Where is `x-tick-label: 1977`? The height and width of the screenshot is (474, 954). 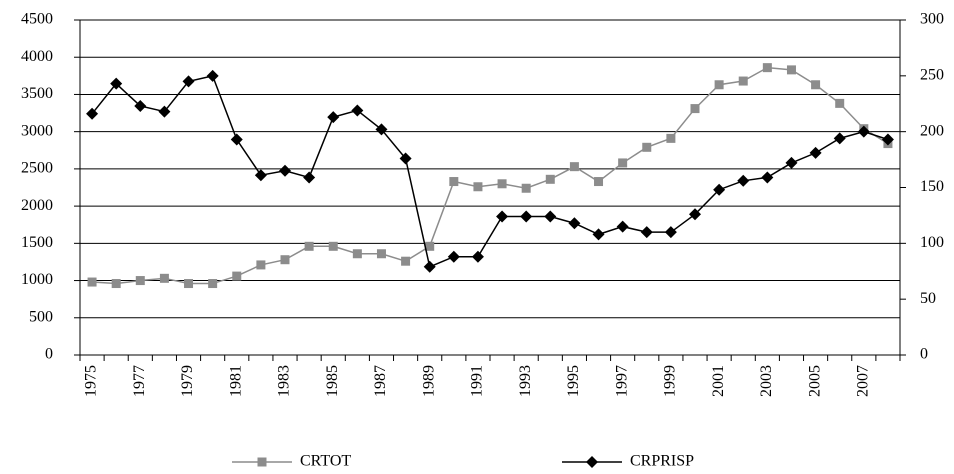
x-tick-label: 1977 is located at coordinates (139, 381).